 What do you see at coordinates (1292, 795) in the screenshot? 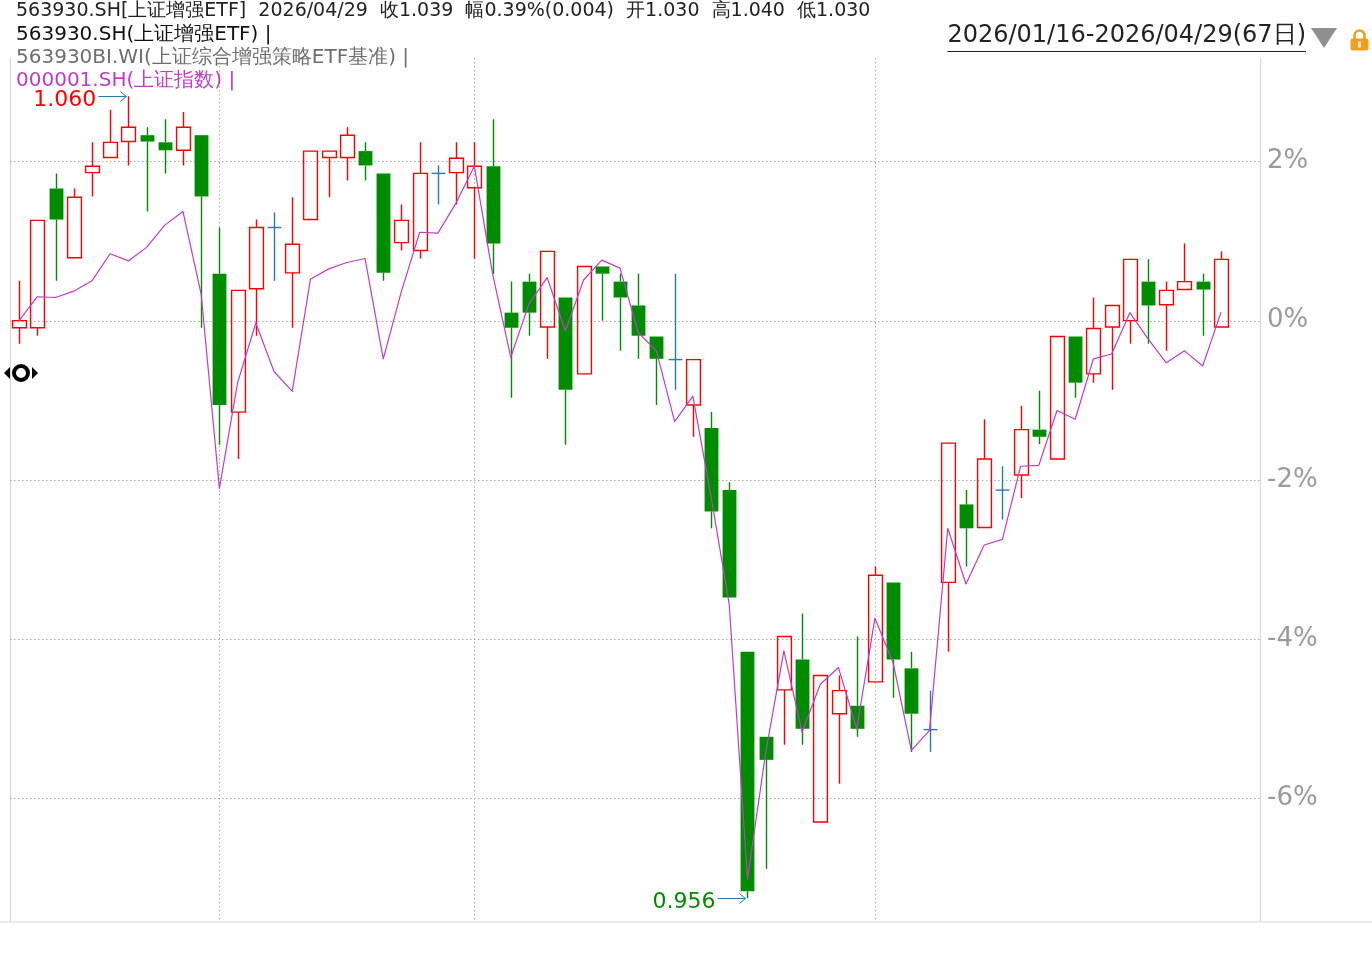
I see `y-tick-label: -6%` at bounding box center [1292, 795].